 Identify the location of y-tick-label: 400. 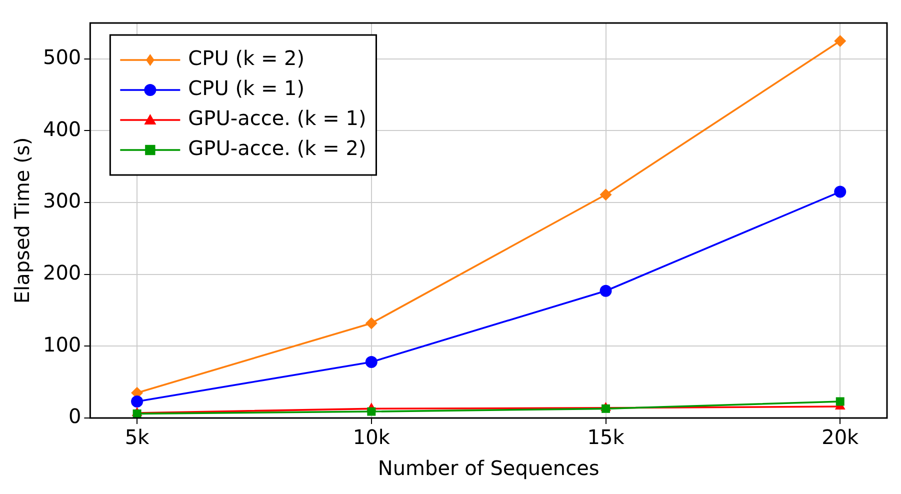
(62, 128).